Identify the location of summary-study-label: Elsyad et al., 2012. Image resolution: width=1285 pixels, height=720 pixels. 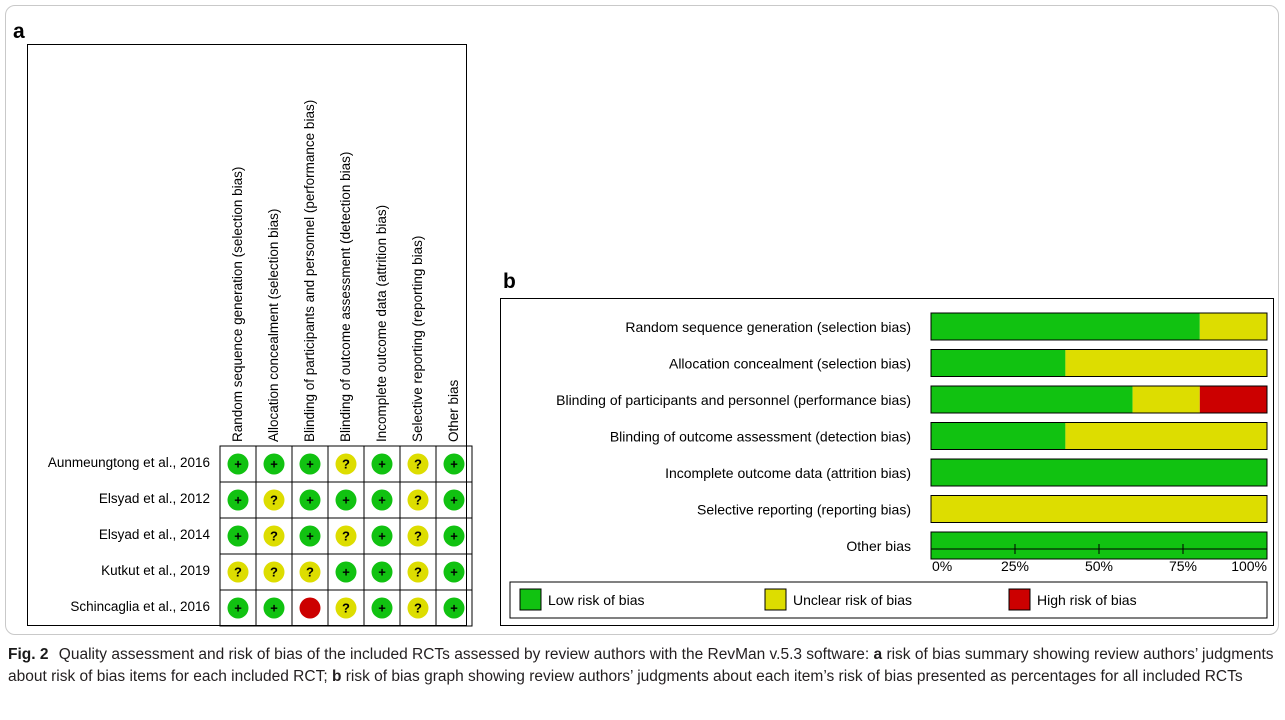
(154, 498).